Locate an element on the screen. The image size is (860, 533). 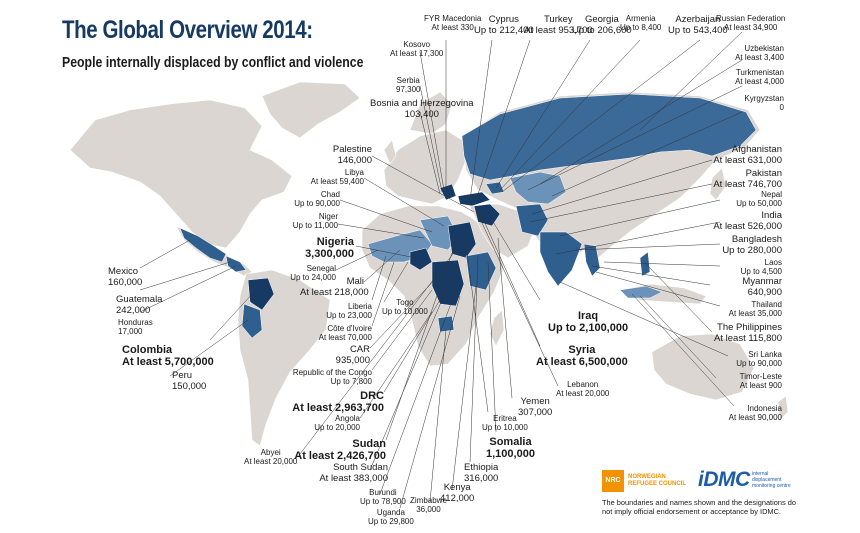
label-drc: DRC At least 2,963,700 is located at coordinates (338, 402).